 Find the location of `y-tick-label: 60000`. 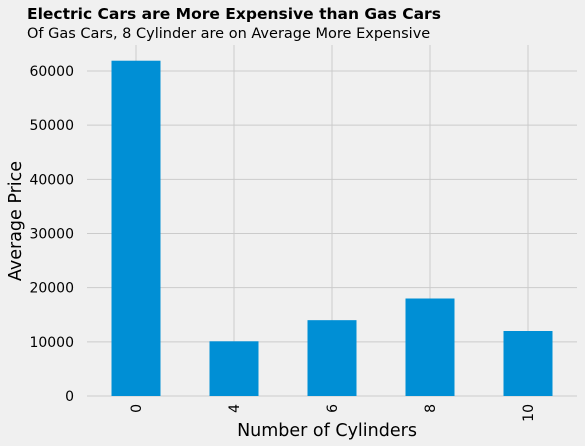

y-tick-label: 60000 is located at coordinates (51, 72).